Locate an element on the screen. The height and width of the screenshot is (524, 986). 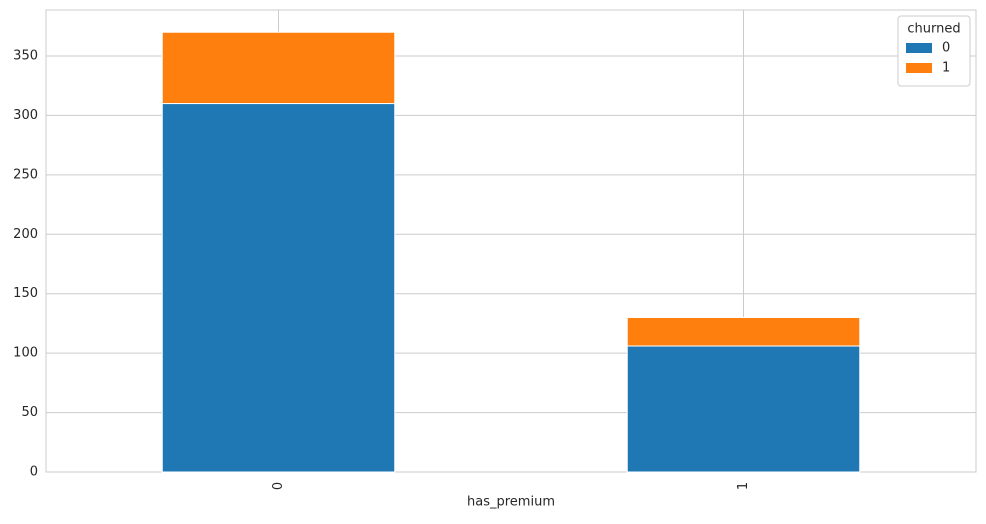
y-tick-label: 200 is located at coordinates (25, 234).